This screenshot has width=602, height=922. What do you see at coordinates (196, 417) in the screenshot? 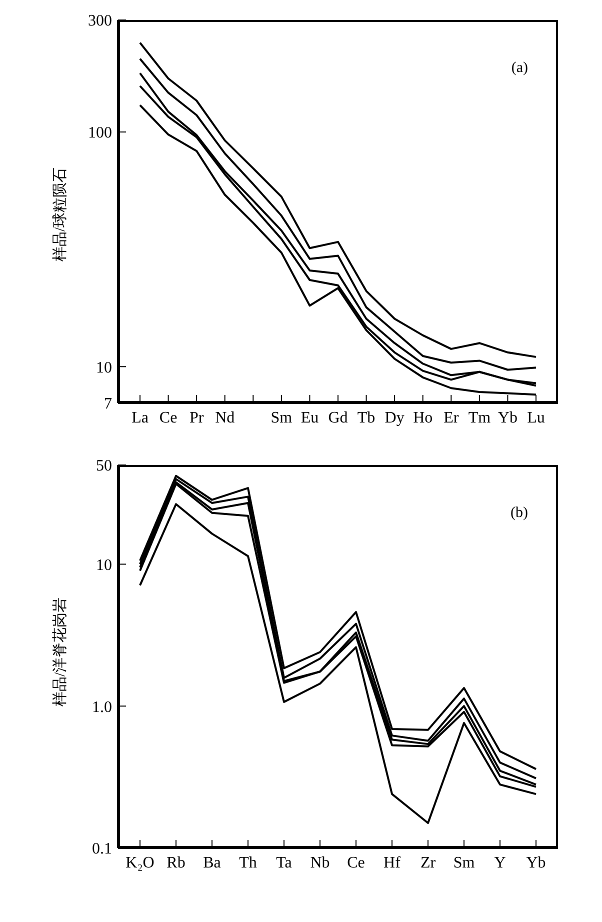
I see `x-tick-label: Pr` at bounding box center [196, 417].